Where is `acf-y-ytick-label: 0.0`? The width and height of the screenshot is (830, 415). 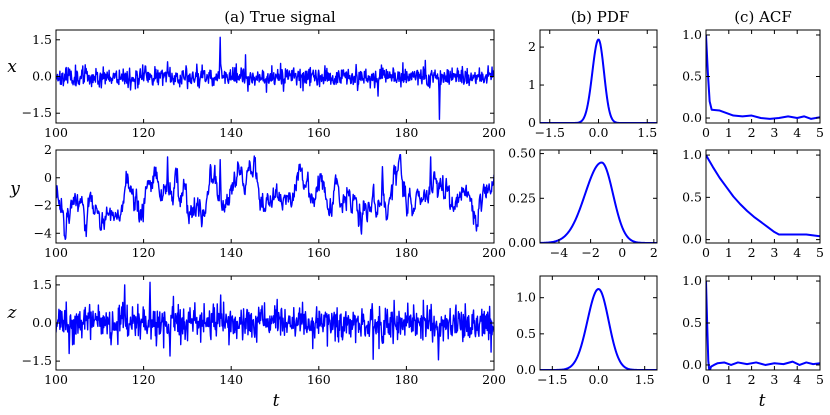
acf-y-ytick-label: 0.0 is located at coordinates (692, 239).